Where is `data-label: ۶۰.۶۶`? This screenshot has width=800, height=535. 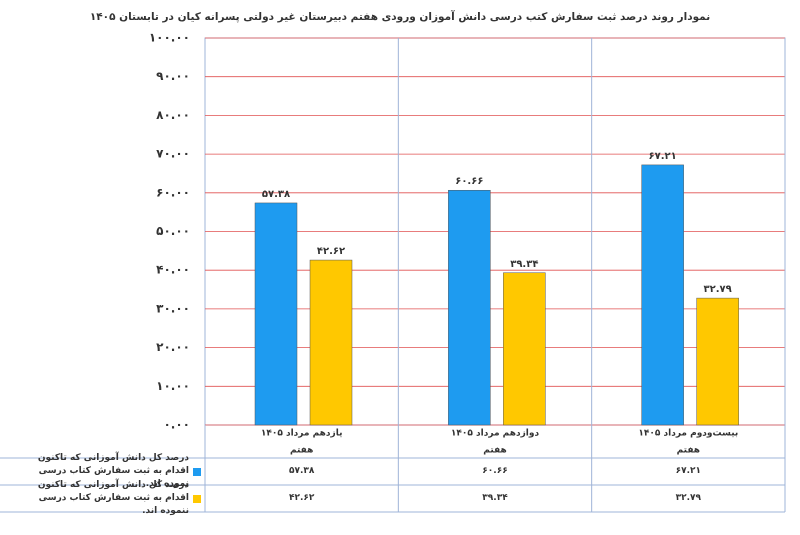
data-label: ۶۰.۶۶ is located at coordinates (469, 181).